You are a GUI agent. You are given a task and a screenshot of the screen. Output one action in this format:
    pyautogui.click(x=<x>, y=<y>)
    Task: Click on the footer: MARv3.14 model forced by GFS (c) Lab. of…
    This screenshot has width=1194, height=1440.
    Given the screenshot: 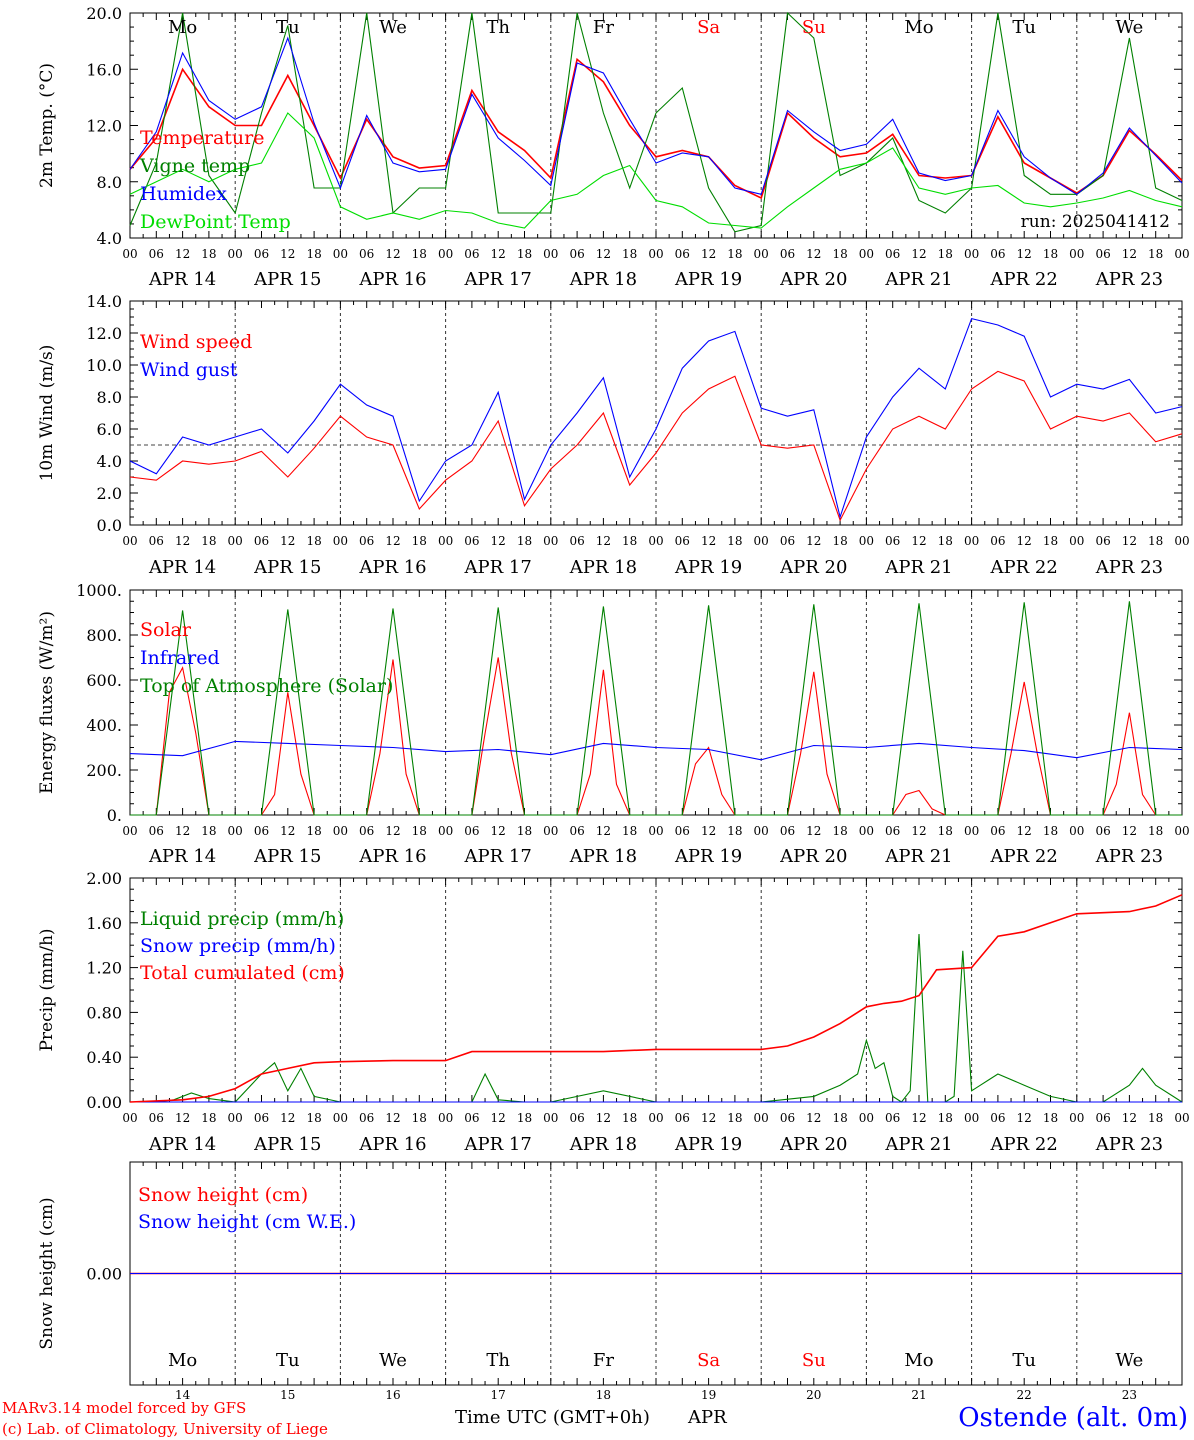 What is the action you would take?
    pyautogui.click(x=595, y=1418)
    